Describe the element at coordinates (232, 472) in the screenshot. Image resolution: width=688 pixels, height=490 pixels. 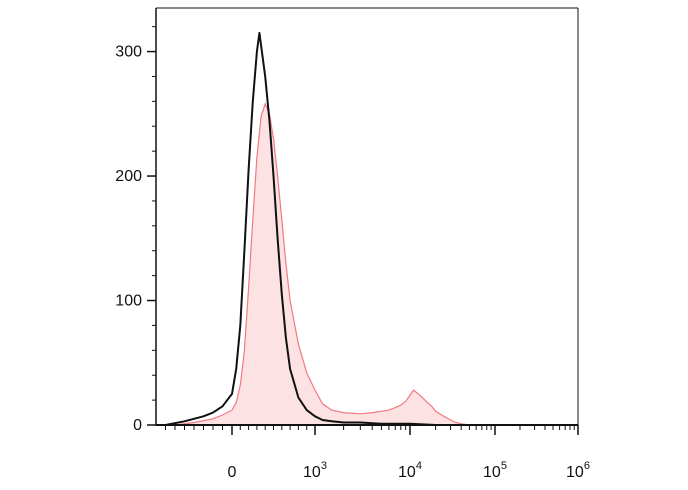
I see `x-tick-label-0: 0` at that location.